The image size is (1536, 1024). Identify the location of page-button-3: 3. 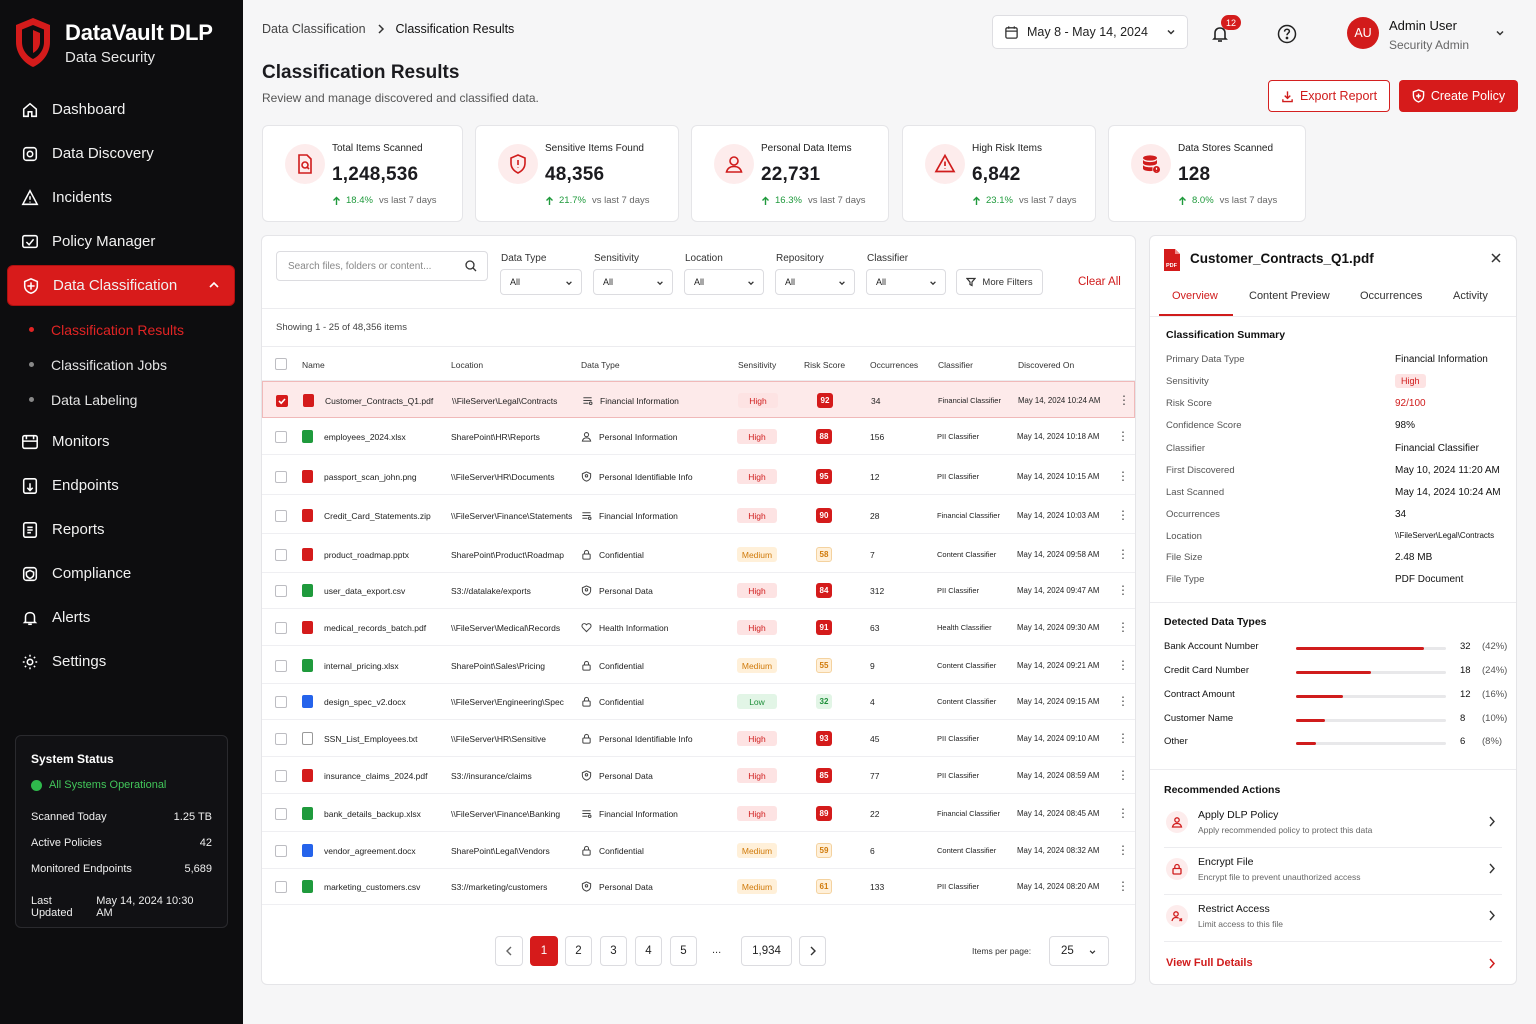
(613, 951).